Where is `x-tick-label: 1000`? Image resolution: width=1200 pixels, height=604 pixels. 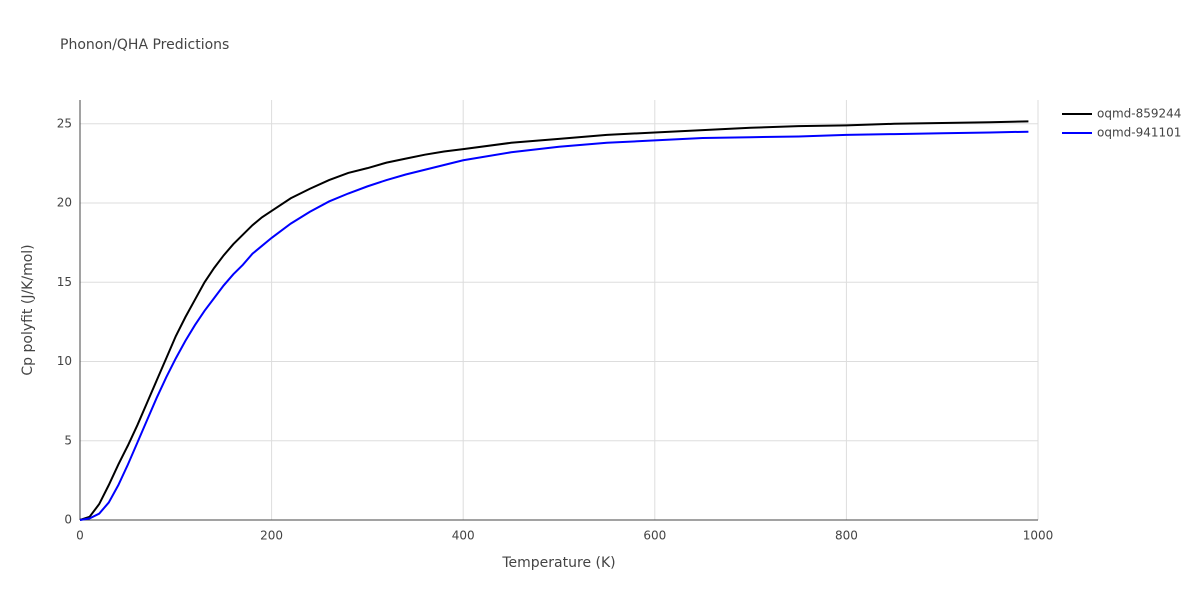 x-tick-label: 1000 is located at coordinates (1038, 536).